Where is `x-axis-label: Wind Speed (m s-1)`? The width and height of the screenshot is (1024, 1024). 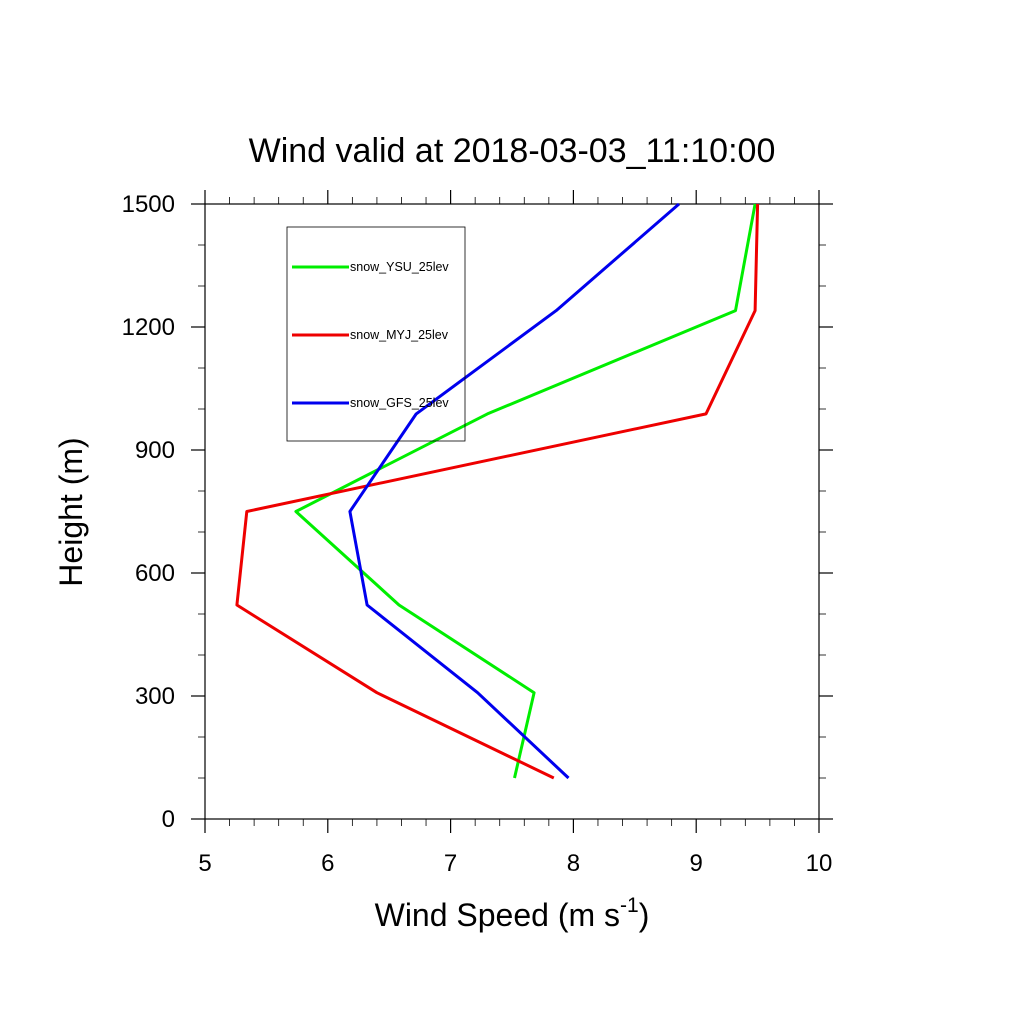
x-axis-label: Wind Speed (m s-1) is located at coordinates (512, 913).